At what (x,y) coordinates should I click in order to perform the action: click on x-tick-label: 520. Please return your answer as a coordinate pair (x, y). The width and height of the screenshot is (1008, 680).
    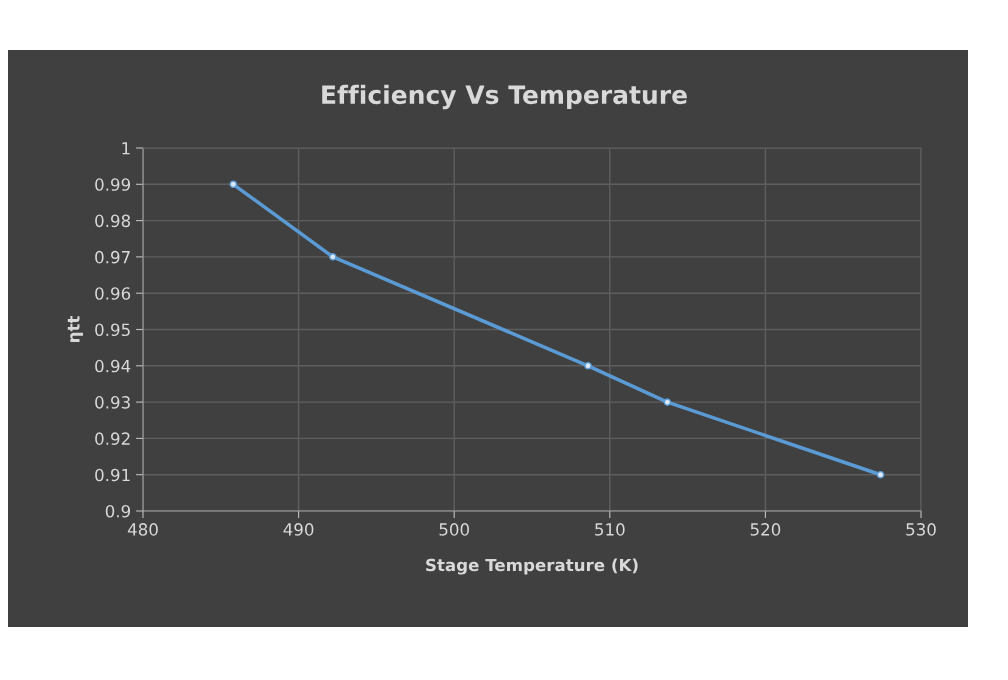
    Looking at the image, I should click on (765, 529).